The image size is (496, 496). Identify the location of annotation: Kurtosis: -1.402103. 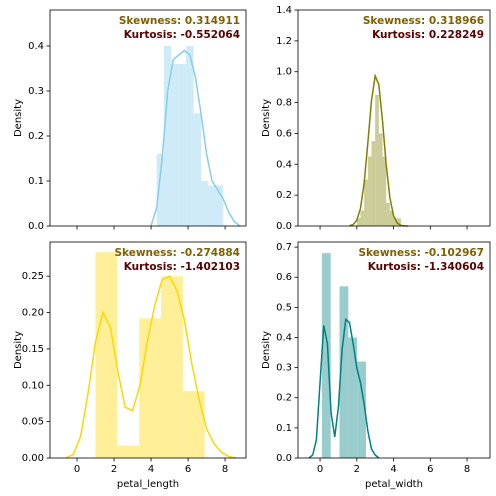
(182, 267).